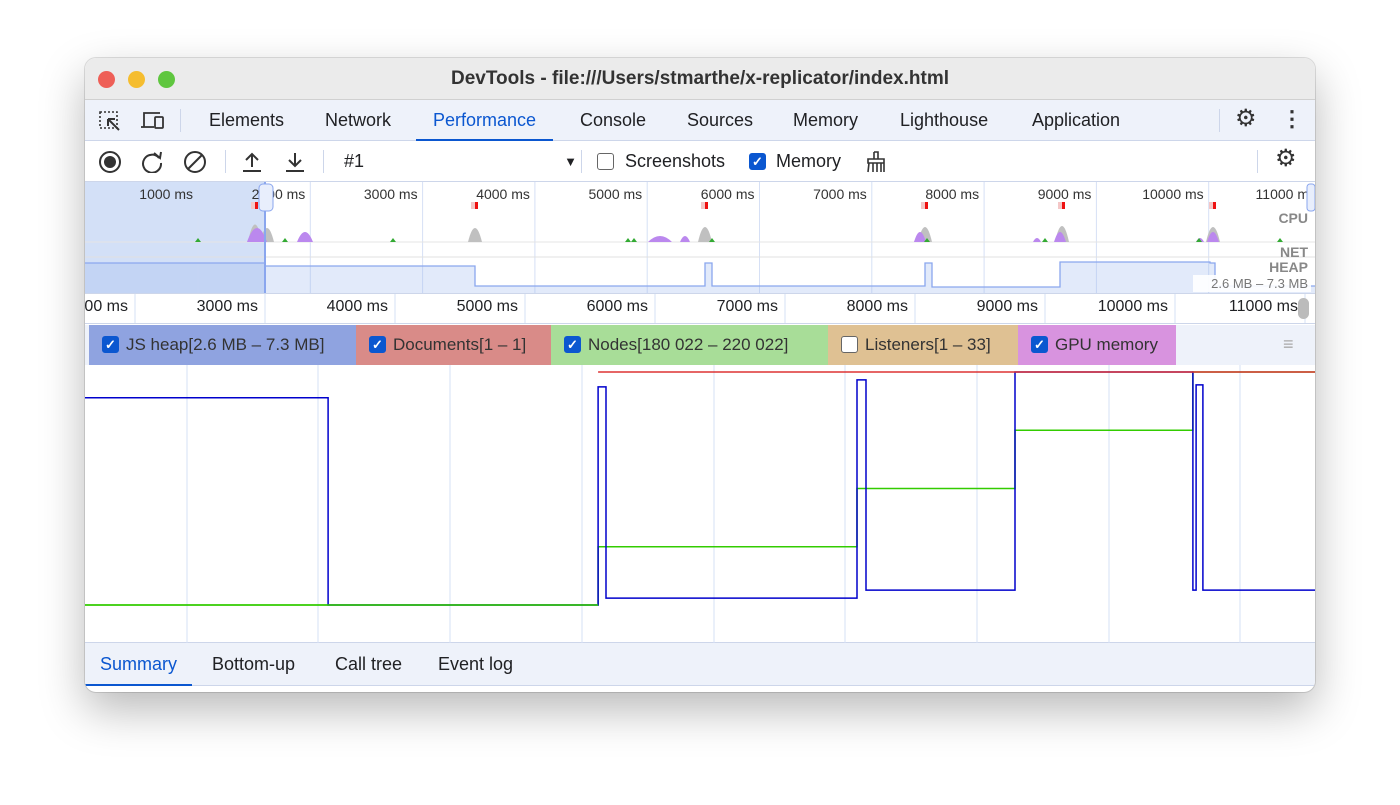 The image size is (1400, 805). Describe the element at coordinates (675, 161) in the screenshot. I see `screenshots-label: Screenshots` at that location.